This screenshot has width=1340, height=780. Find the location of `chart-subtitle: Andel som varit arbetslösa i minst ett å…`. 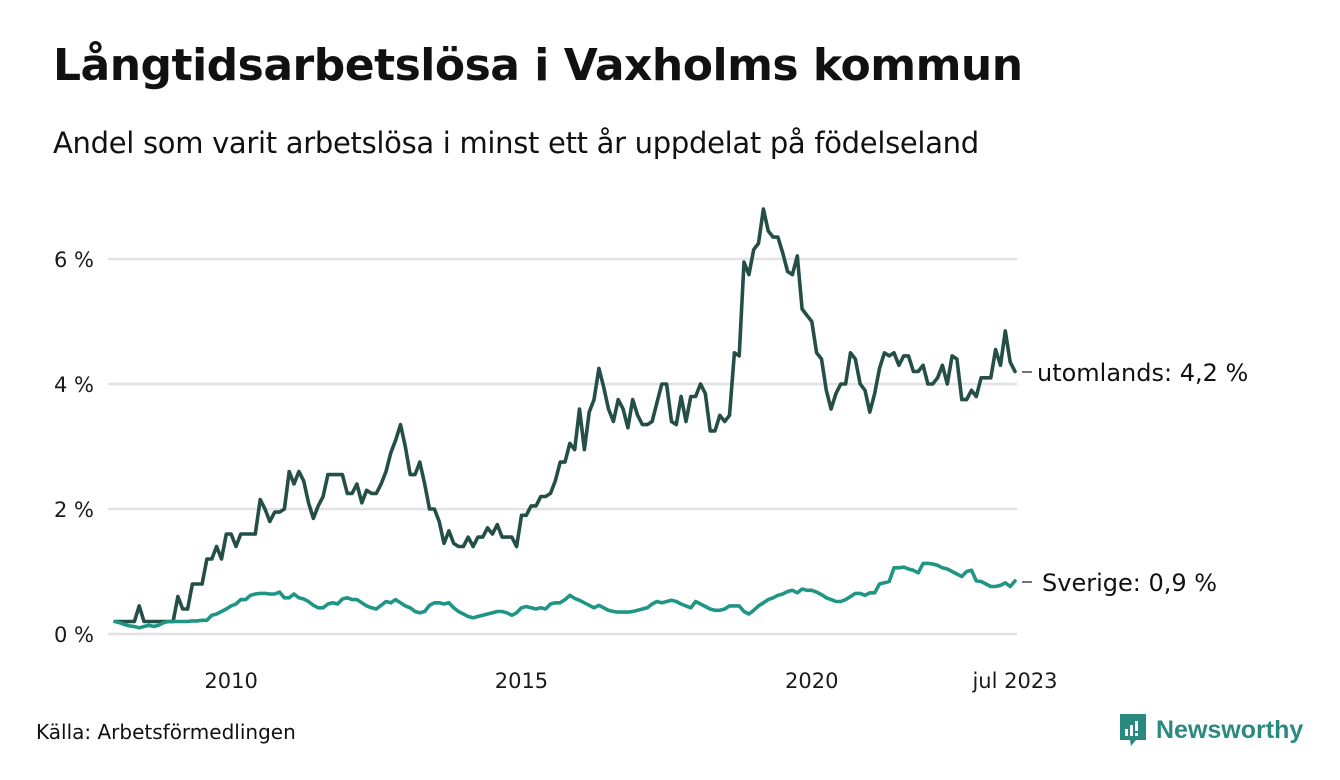

chart-subtitle: Andel som varit arbetslösa i minst ett å… is located at coordinates (516, 143).